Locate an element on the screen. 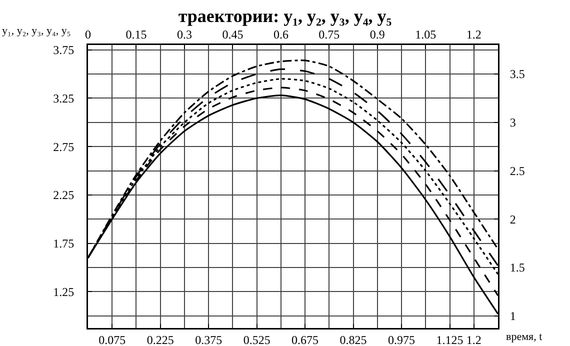 This screenshot has width=570, height=346. x2-tick-label: 0.45 is located at coordinates (233, 35).